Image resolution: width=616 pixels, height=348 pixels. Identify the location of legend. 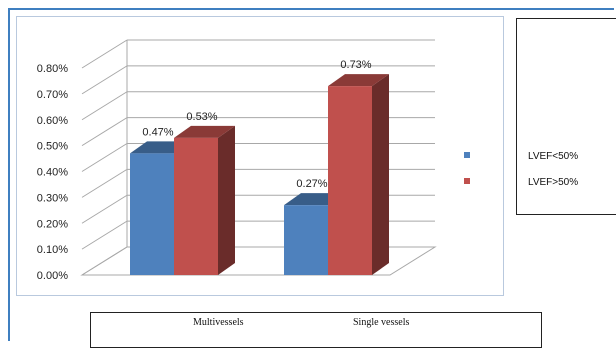
(566, 116).